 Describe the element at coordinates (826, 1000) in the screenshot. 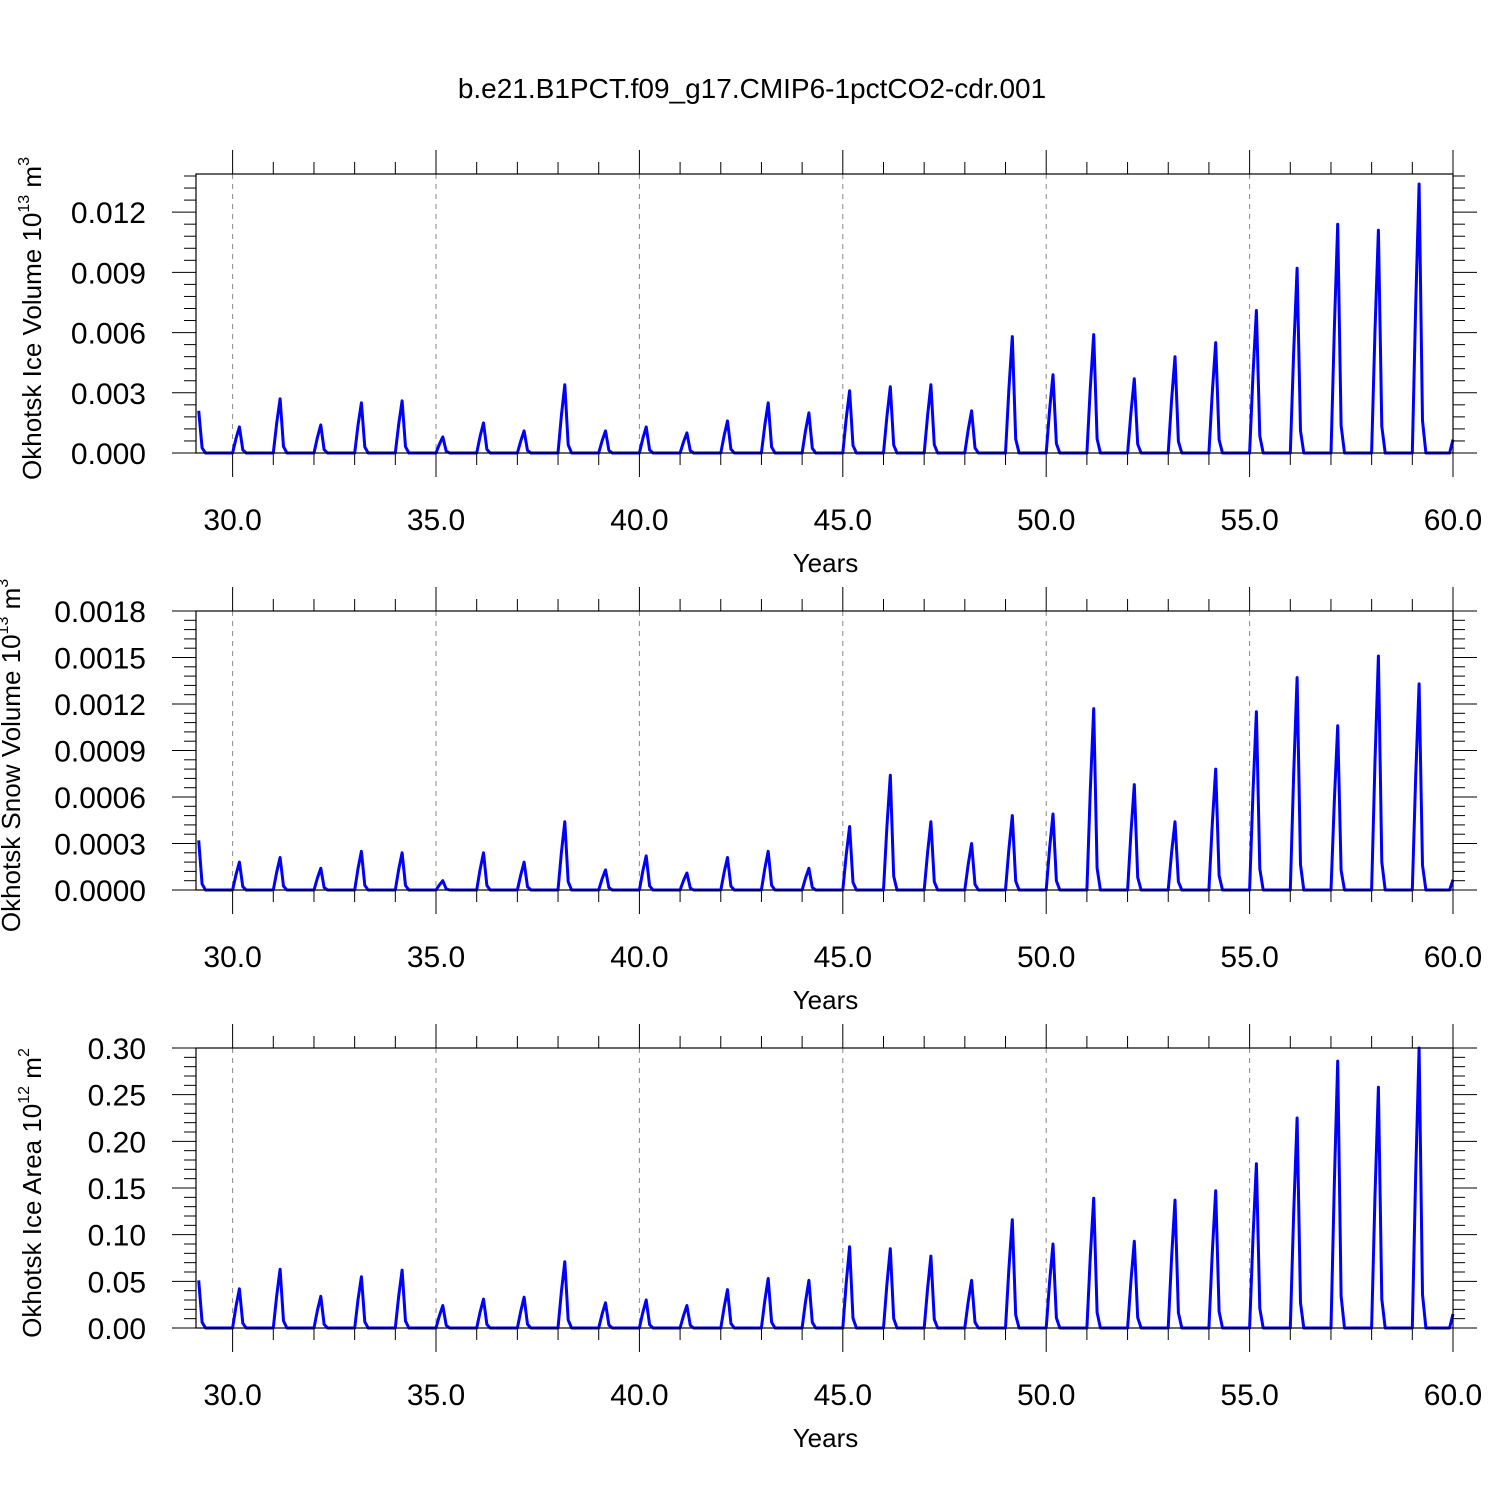

I see `snow-volume-x-axis-label: Years` at that location.